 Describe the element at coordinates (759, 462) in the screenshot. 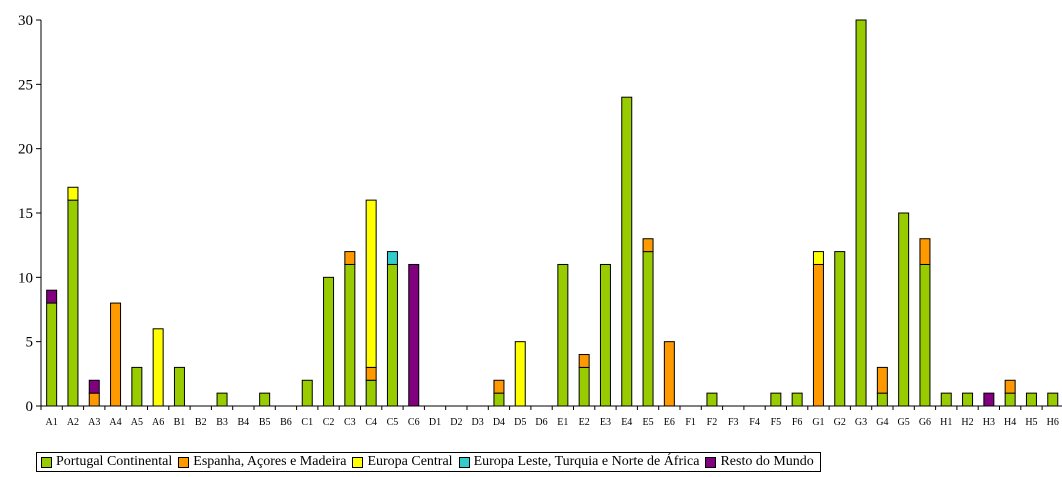

I see `legend-item: Resto do Mundo` at that location.